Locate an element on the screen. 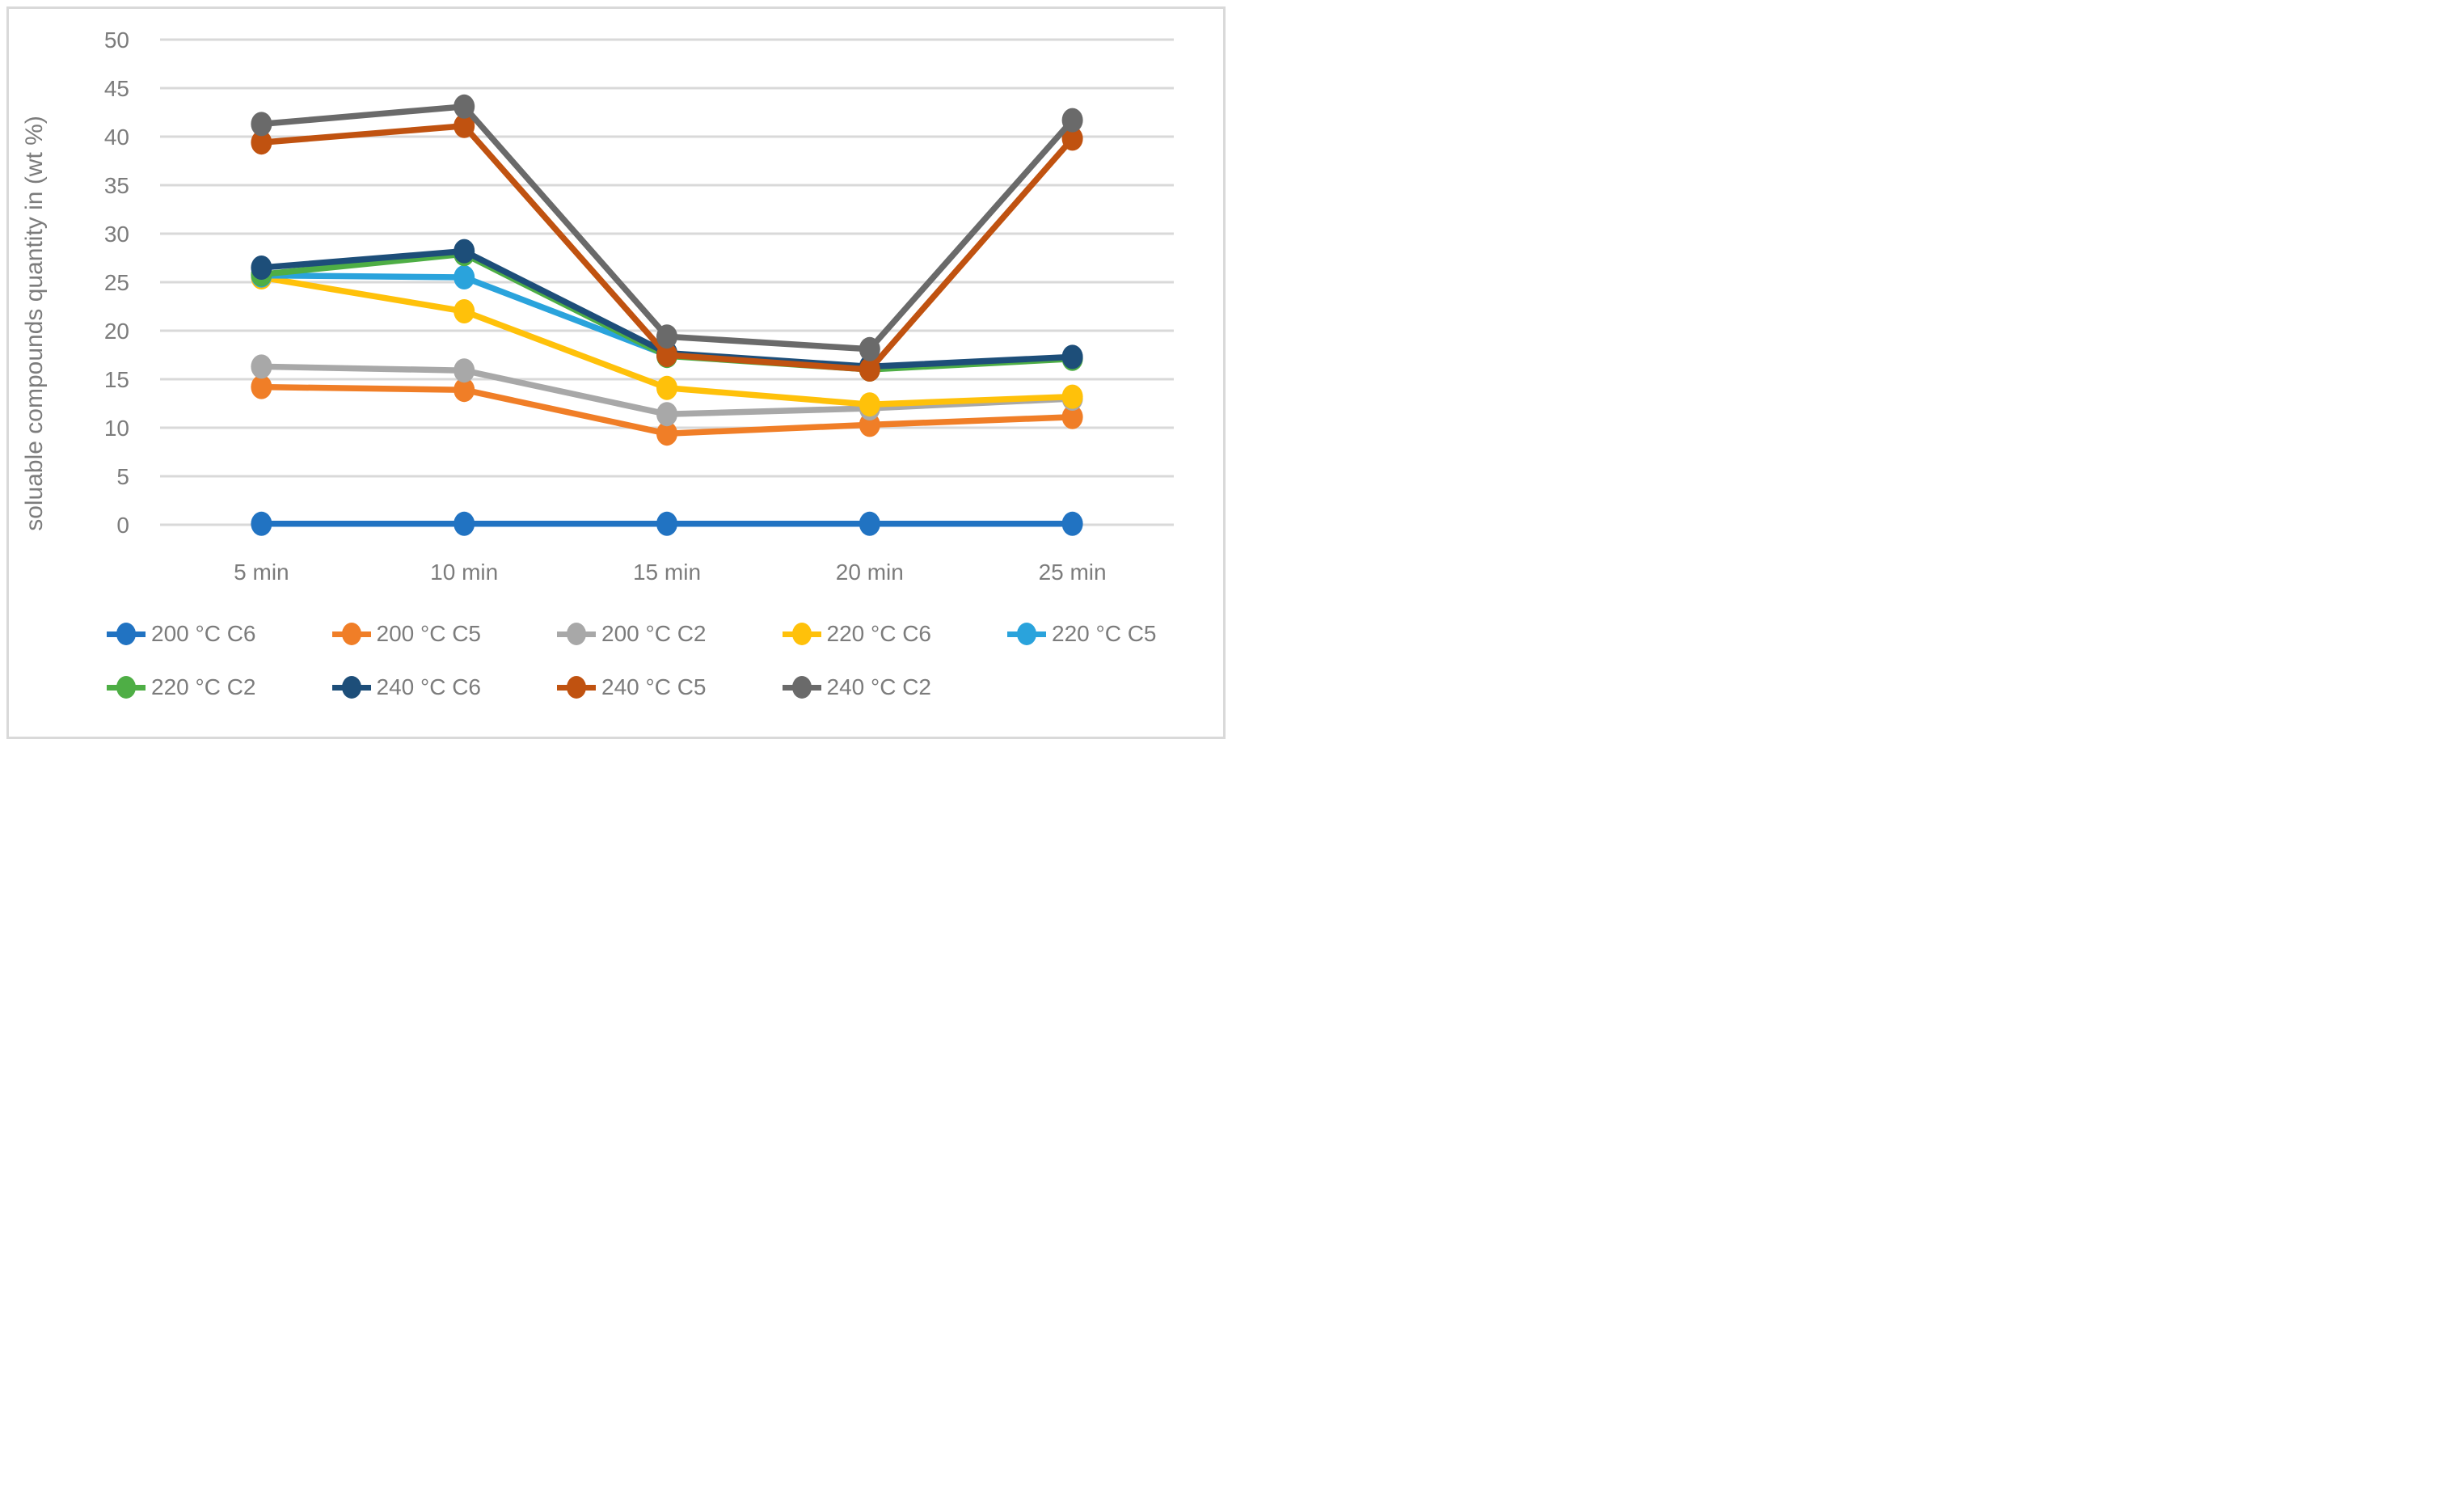  x-tick-label: 20 min is located at coordinates (870, 572).